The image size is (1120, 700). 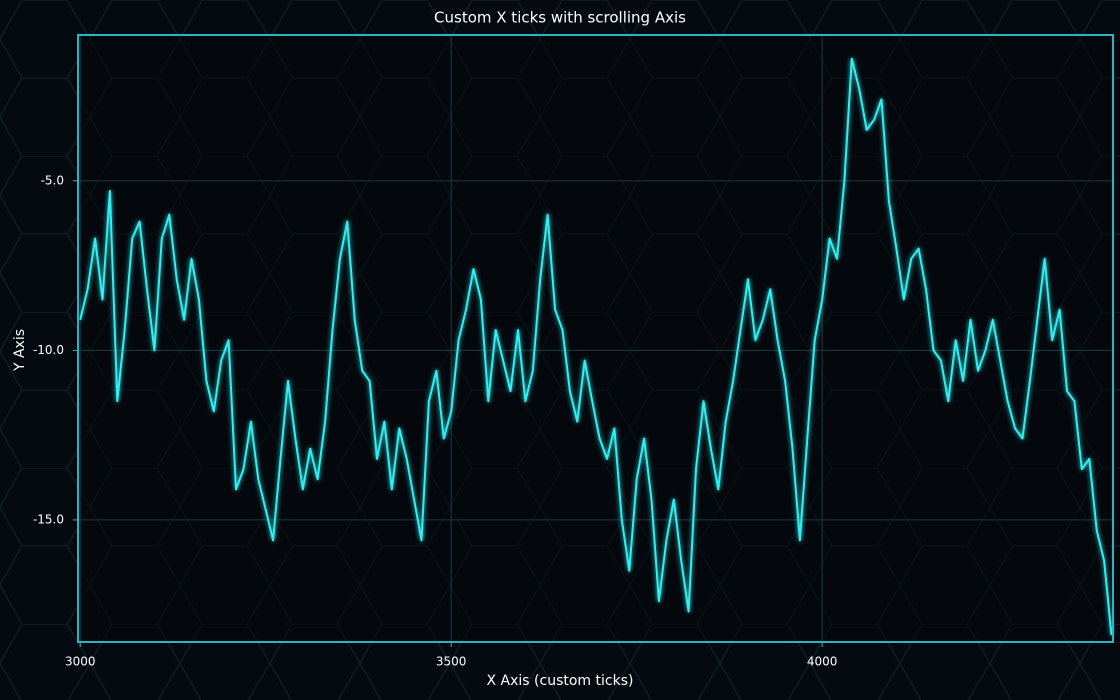 I want to click on y-axis-label: Y Axis, so click(x=20, y=350).